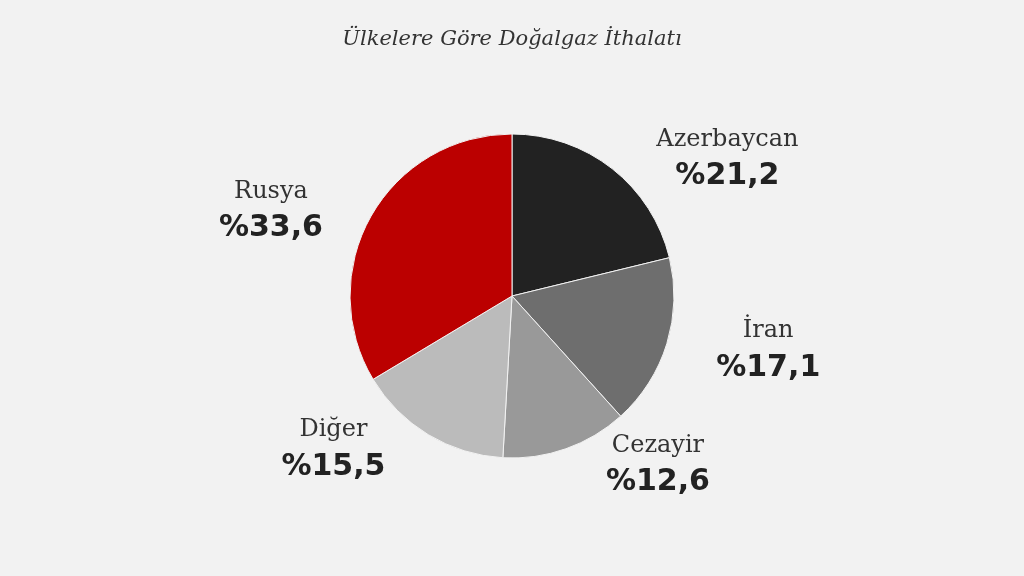 The image size is (1024, 576). I want to click on data-label: %12,6, so click(657, 480).